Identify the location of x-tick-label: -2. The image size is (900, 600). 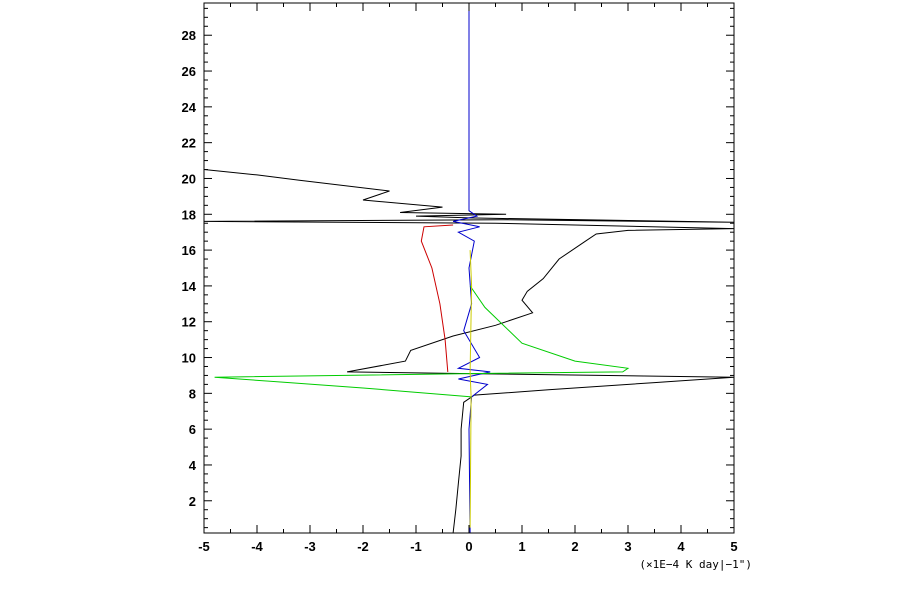
(363, 546).